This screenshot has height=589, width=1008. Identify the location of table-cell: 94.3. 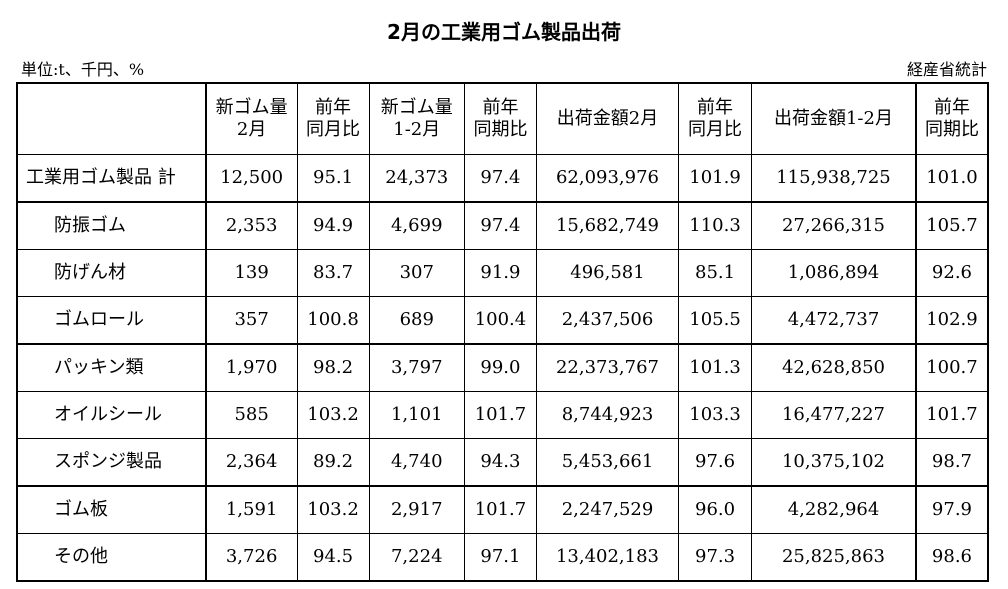
(500, 462).